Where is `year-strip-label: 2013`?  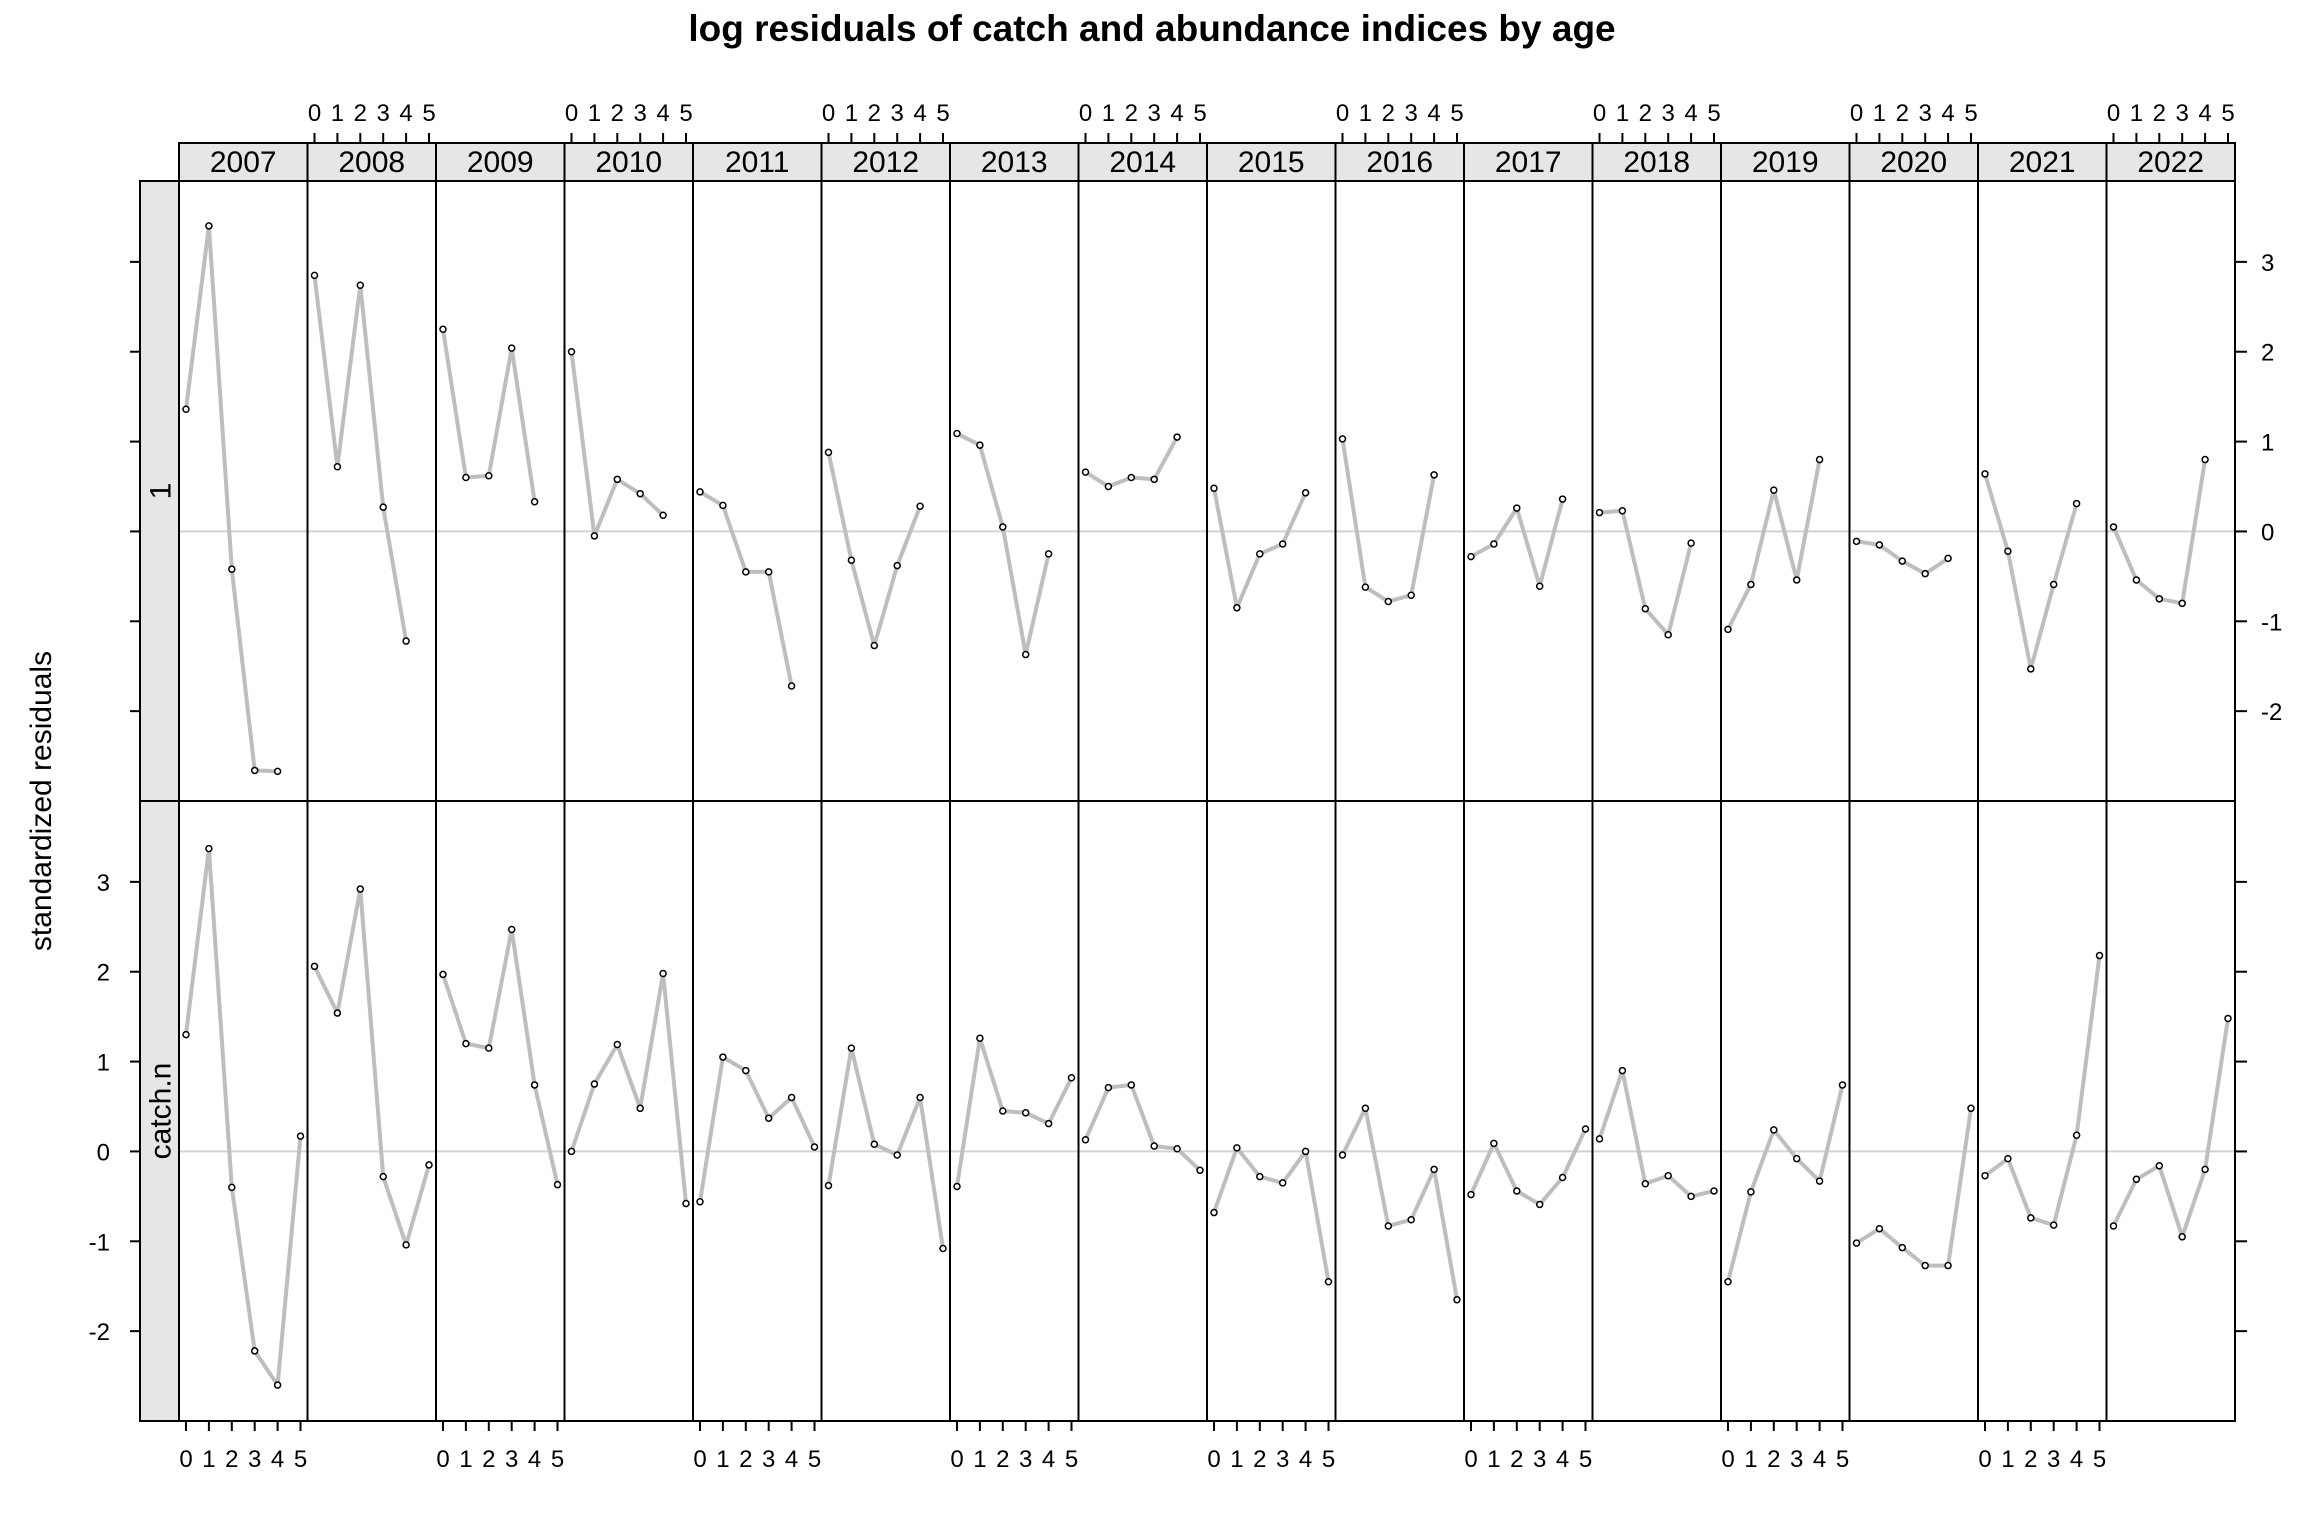
year-strip-label: 2013 is located at coordinates (1014, 162).